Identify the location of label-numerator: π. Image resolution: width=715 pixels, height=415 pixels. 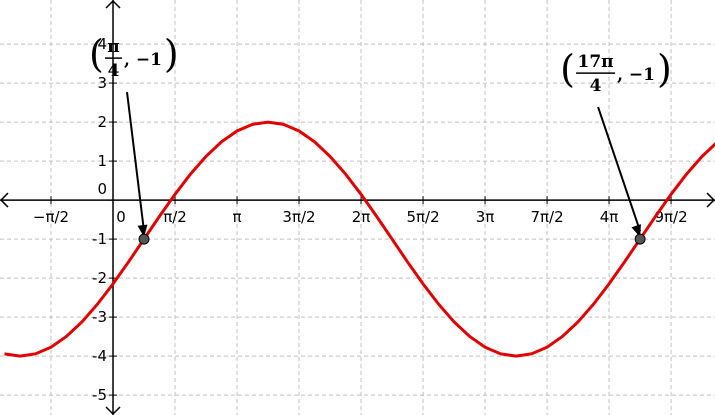
(113, 47).